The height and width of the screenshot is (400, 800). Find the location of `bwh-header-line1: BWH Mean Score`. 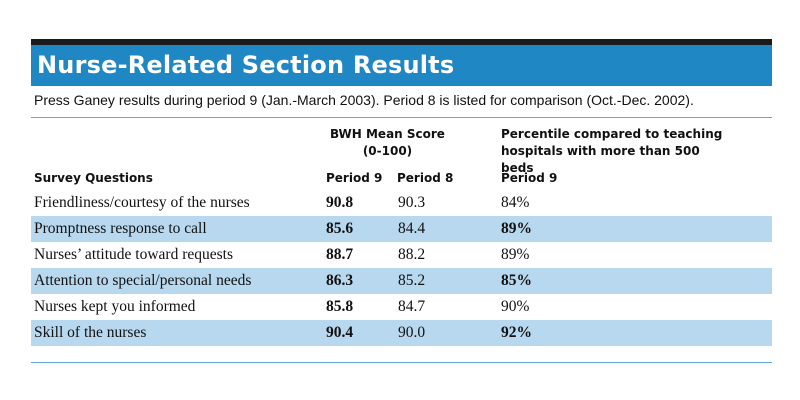

bwh-header-line1: BWH Mean Score is located at coordinates (387, 134).